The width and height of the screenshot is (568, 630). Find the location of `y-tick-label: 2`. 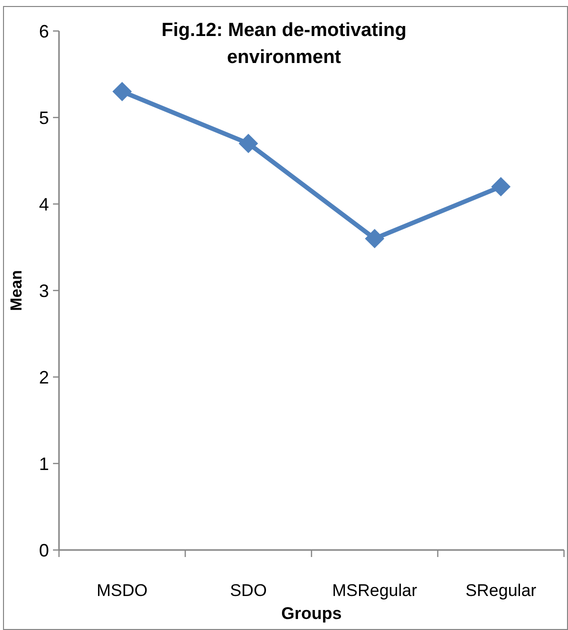

y-tick-label: 2 is located at coordinates (43, 377).